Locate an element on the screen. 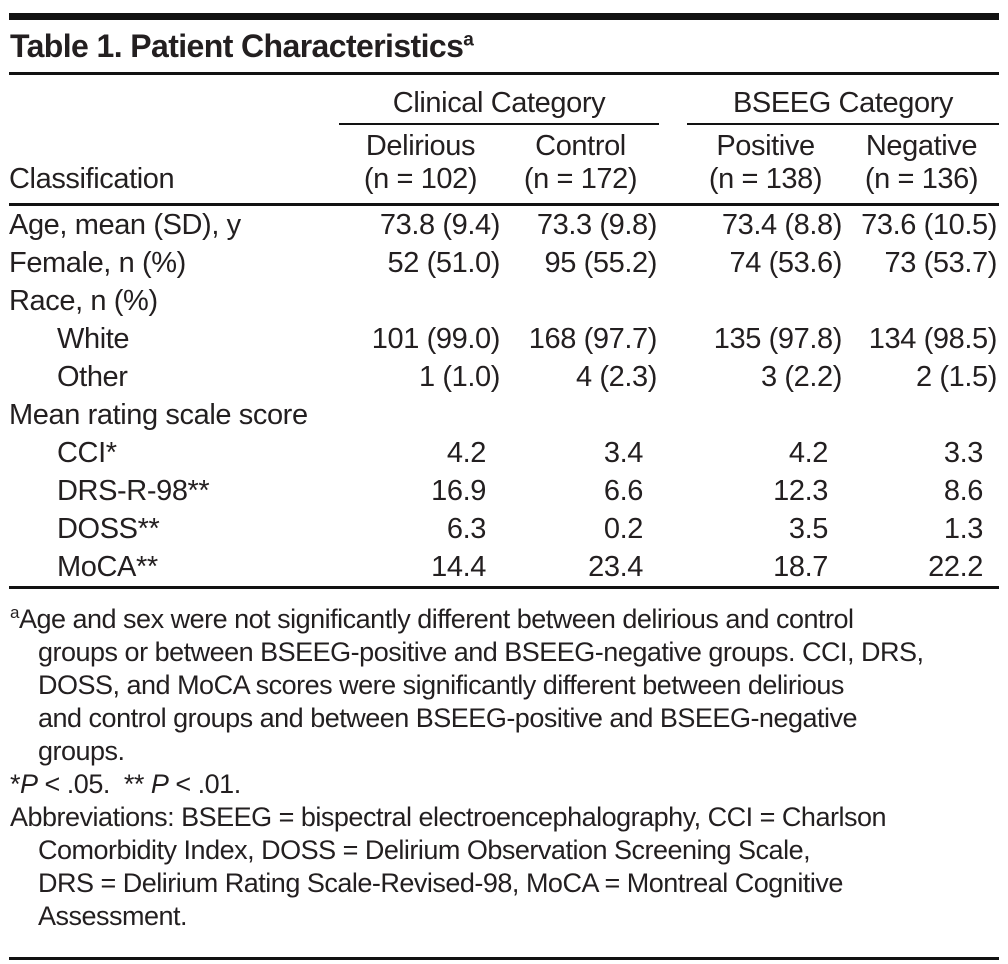 The image size is (1008, 964). cell-value: 3.4 is located at coordinates (623, 453).